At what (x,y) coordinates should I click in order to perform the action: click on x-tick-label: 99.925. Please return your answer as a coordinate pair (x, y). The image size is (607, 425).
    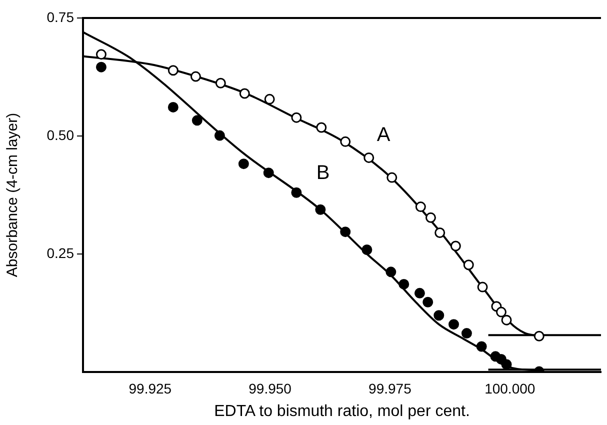
    Looking at the image, I should click on (150, 388).